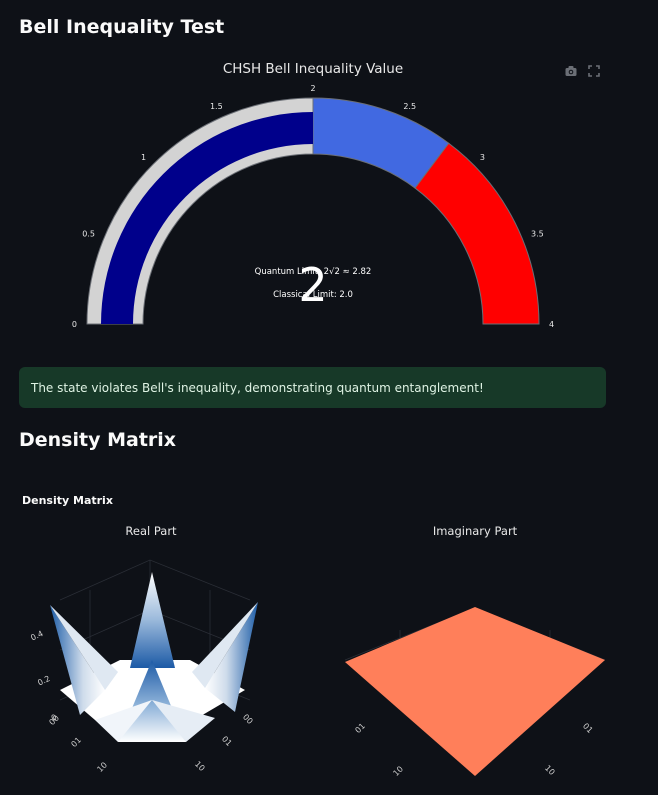 The height and width of the screenshot is (795, 658). I want to click on fullscreen-icon, so click(594, 69).